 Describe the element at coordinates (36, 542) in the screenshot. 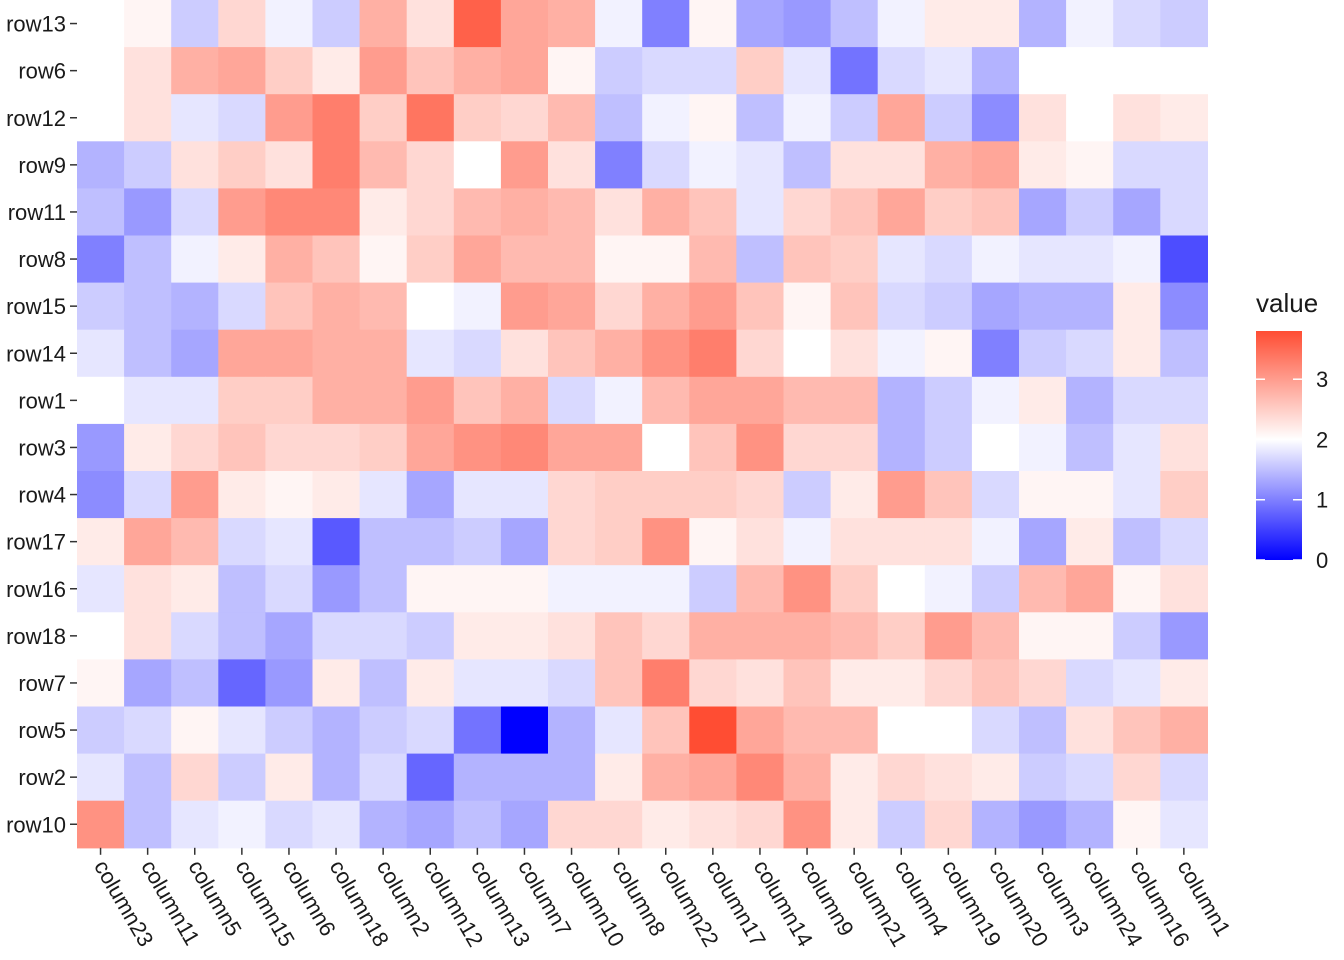

I see `row-label: row17` at that location.